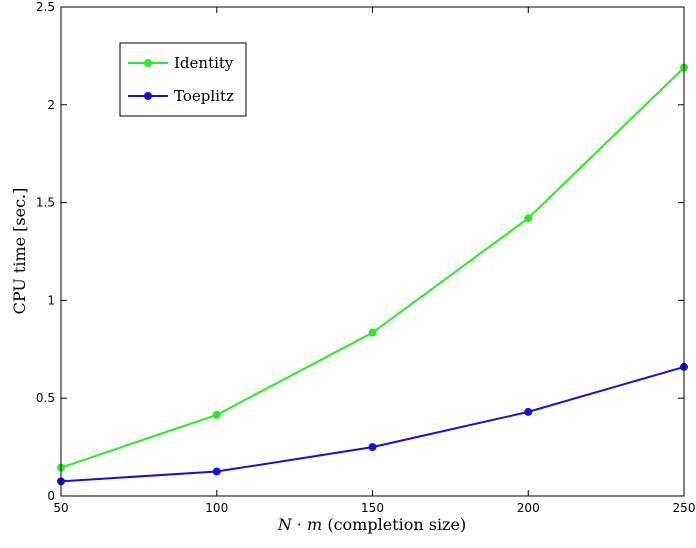 The height and width of the screenshot is (548, 696). Describe the element at coordinates (51, 300) in the screenshot. I see `y-tick-label: 1` at that location.